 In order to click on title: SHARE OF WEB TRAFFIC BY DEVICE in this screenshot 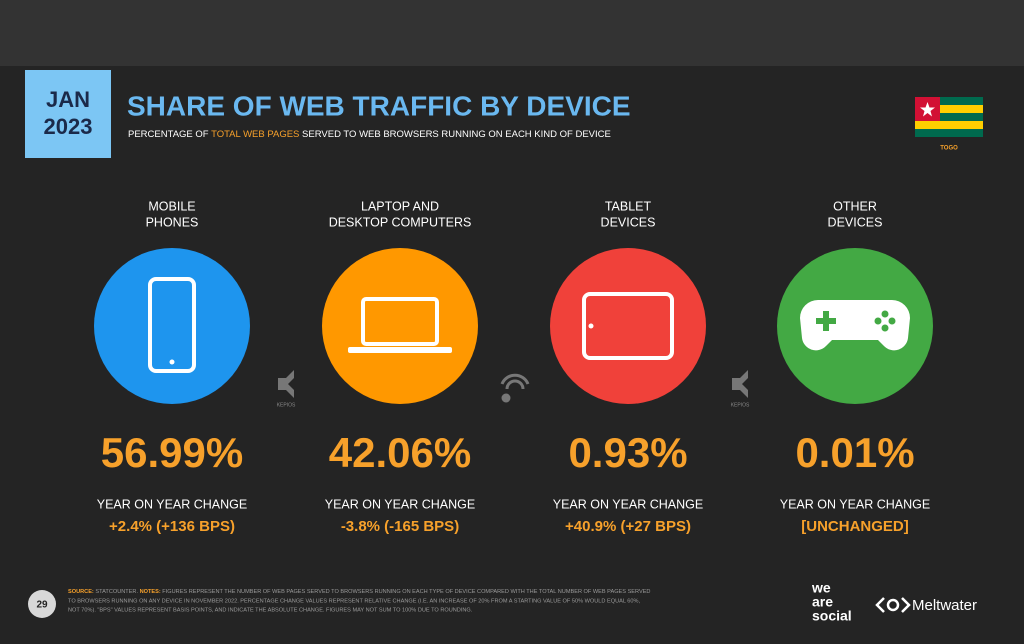, I will do `click(379, 105)`.